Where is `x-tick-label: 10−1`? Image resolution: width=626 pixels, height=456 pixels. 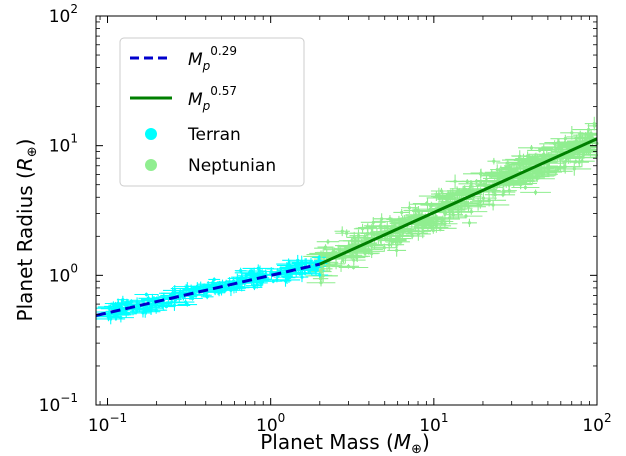
x-tick-label: 10−1 is located at coordinates (107, 423).